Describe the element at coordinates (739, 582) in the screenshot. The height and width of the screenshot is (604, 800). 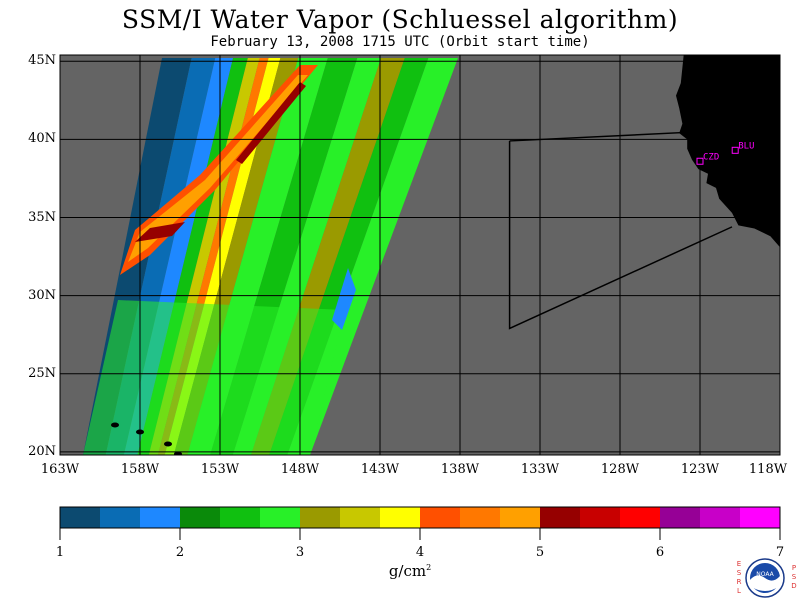
I see `logo-letter: R` at that location.